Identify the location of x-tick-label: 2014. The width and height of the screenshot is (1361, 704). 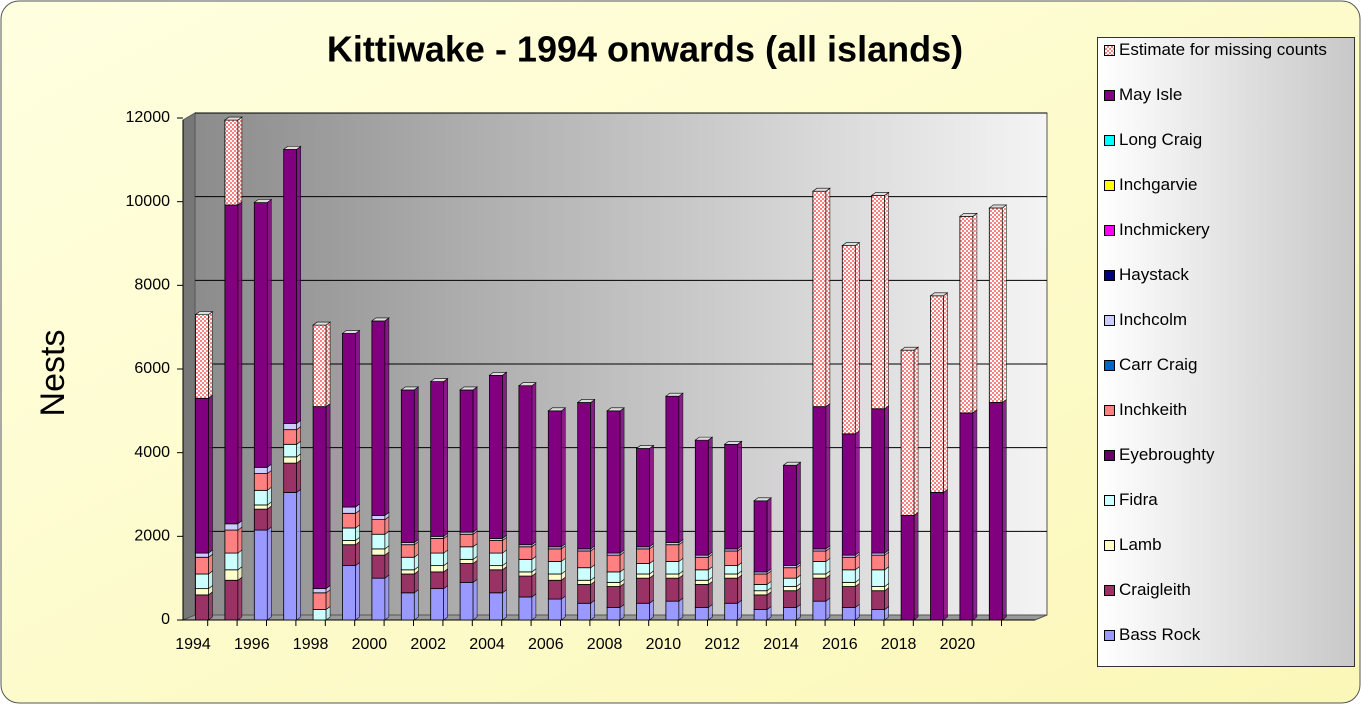
(781, 644).